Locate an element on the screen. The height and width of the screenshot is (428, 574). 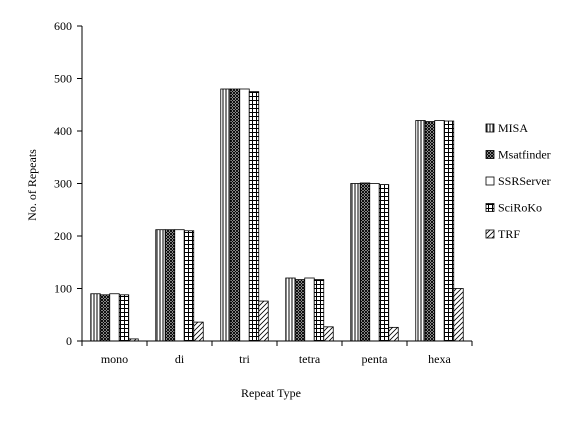
x-tick-label: hexa is located at coordinates (439, 359).